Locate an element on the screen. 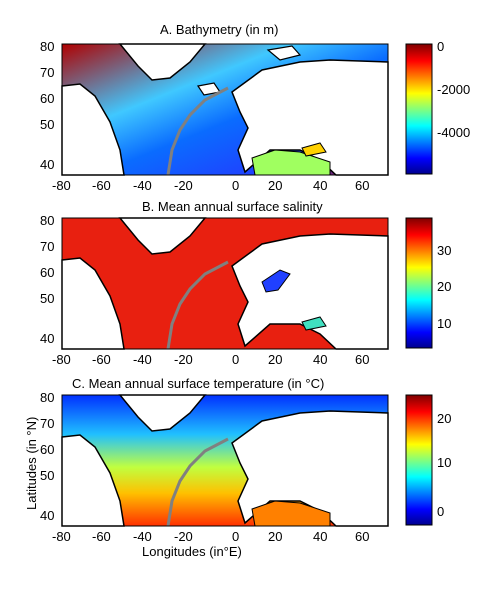  panel-b-xtick-m80: -80 is located at coordinates (61, 359).